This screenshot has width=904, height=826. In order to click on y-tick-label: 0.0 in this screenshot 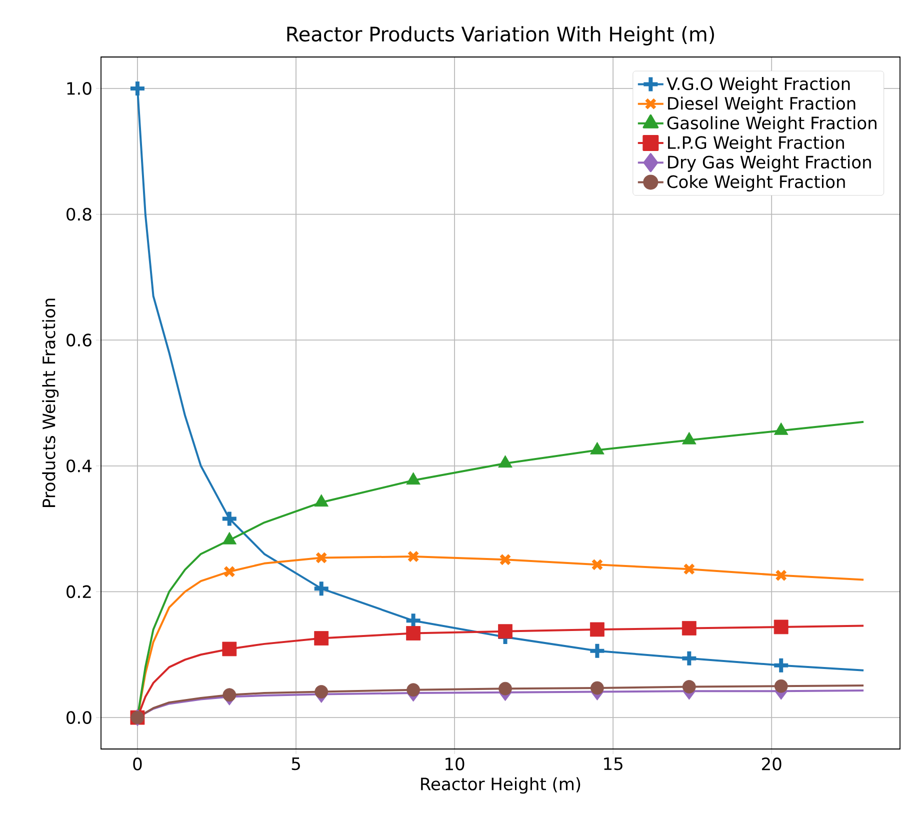, I will do `click(79, 717)`.